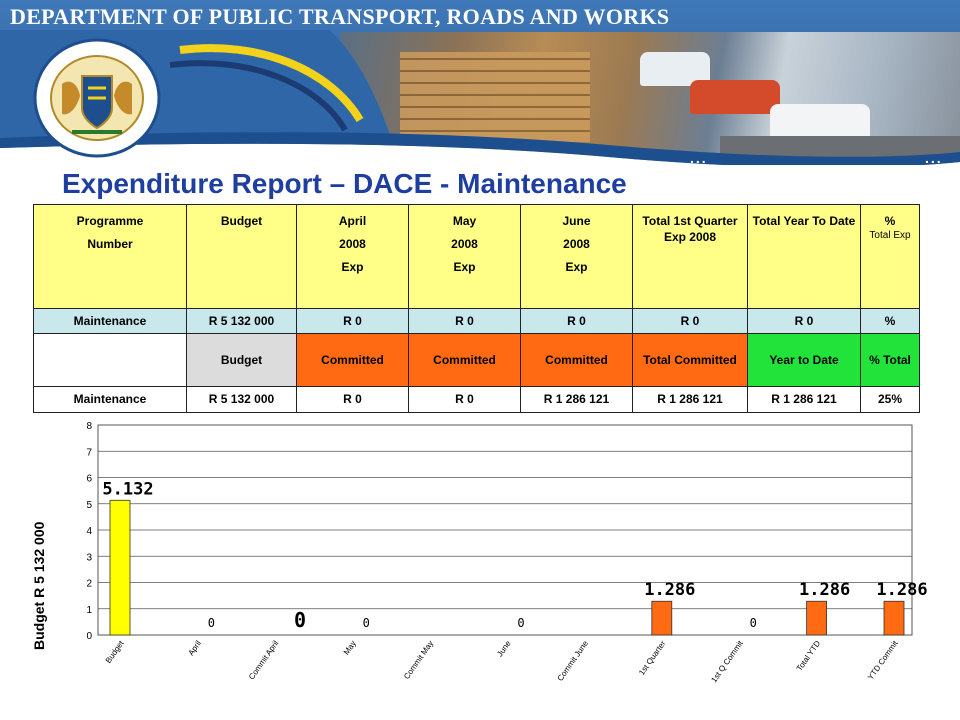  Describe the element at coordinates (890, 360) in the screenshot. I see `table-cell: % Total` at that location.